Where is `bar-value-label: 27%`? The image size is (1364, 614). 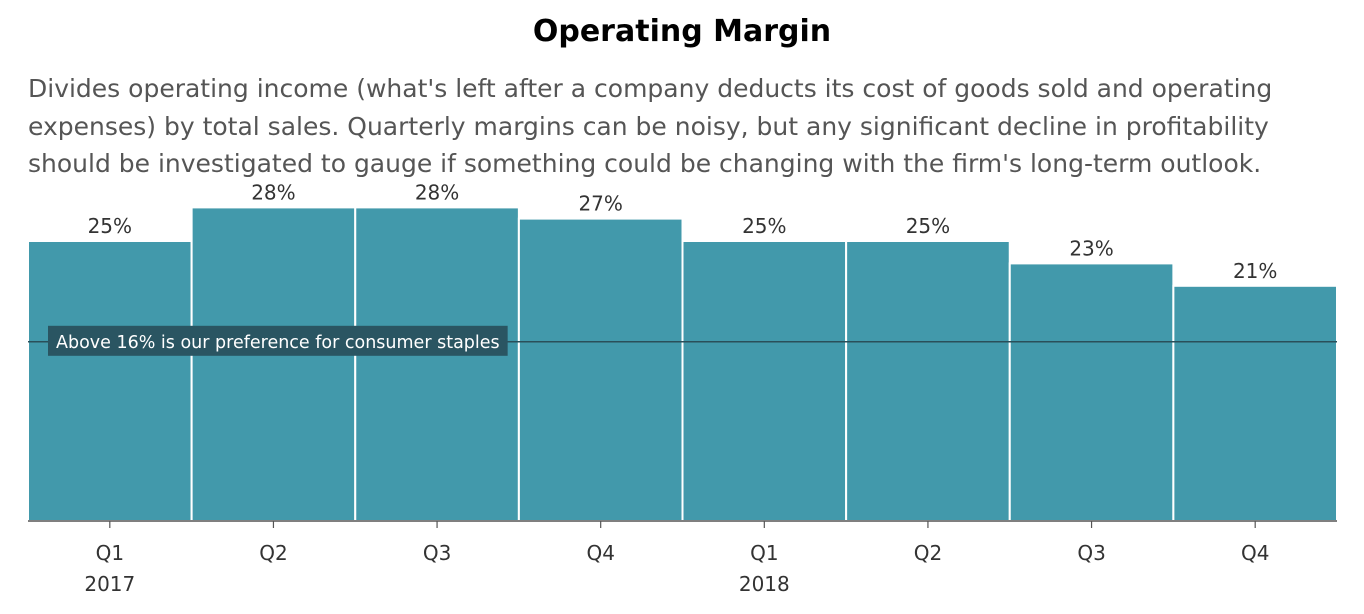
bar-value-label: 27% is located at coordinates (600, 204).